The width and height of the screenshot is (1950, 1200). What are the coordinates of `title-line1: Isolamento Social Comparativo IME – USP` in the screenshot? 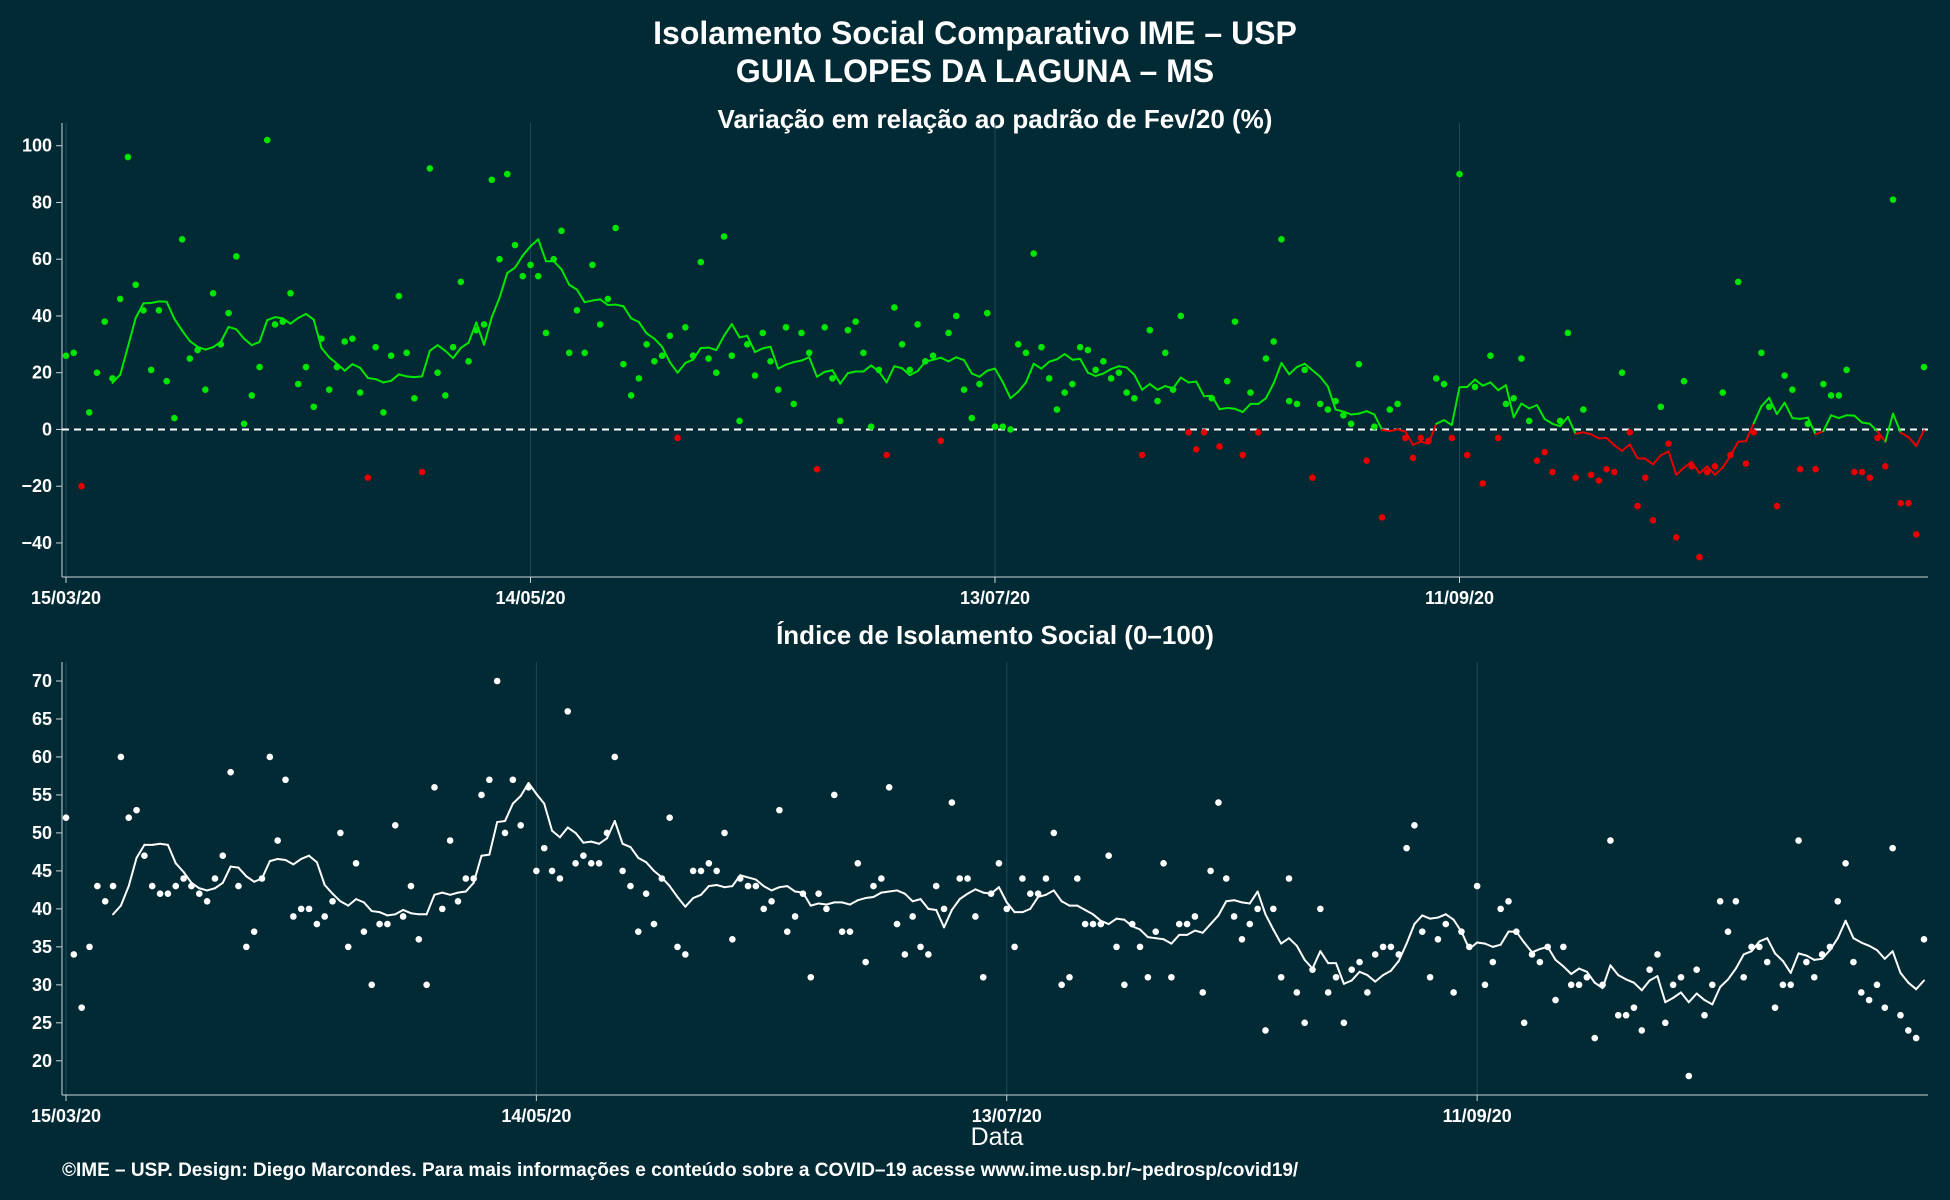 It's located at (975, 33).